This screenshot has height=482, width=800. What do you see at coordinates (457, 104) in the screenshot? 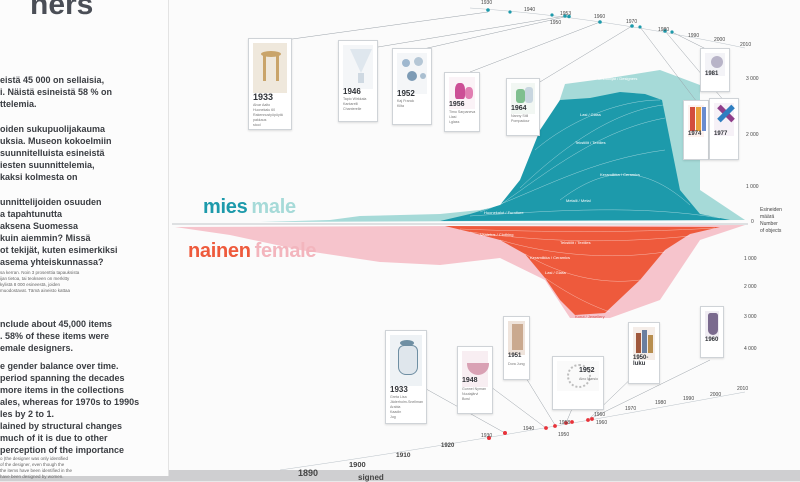
I see `object-year: 1956` at bounding box center [457, 104].